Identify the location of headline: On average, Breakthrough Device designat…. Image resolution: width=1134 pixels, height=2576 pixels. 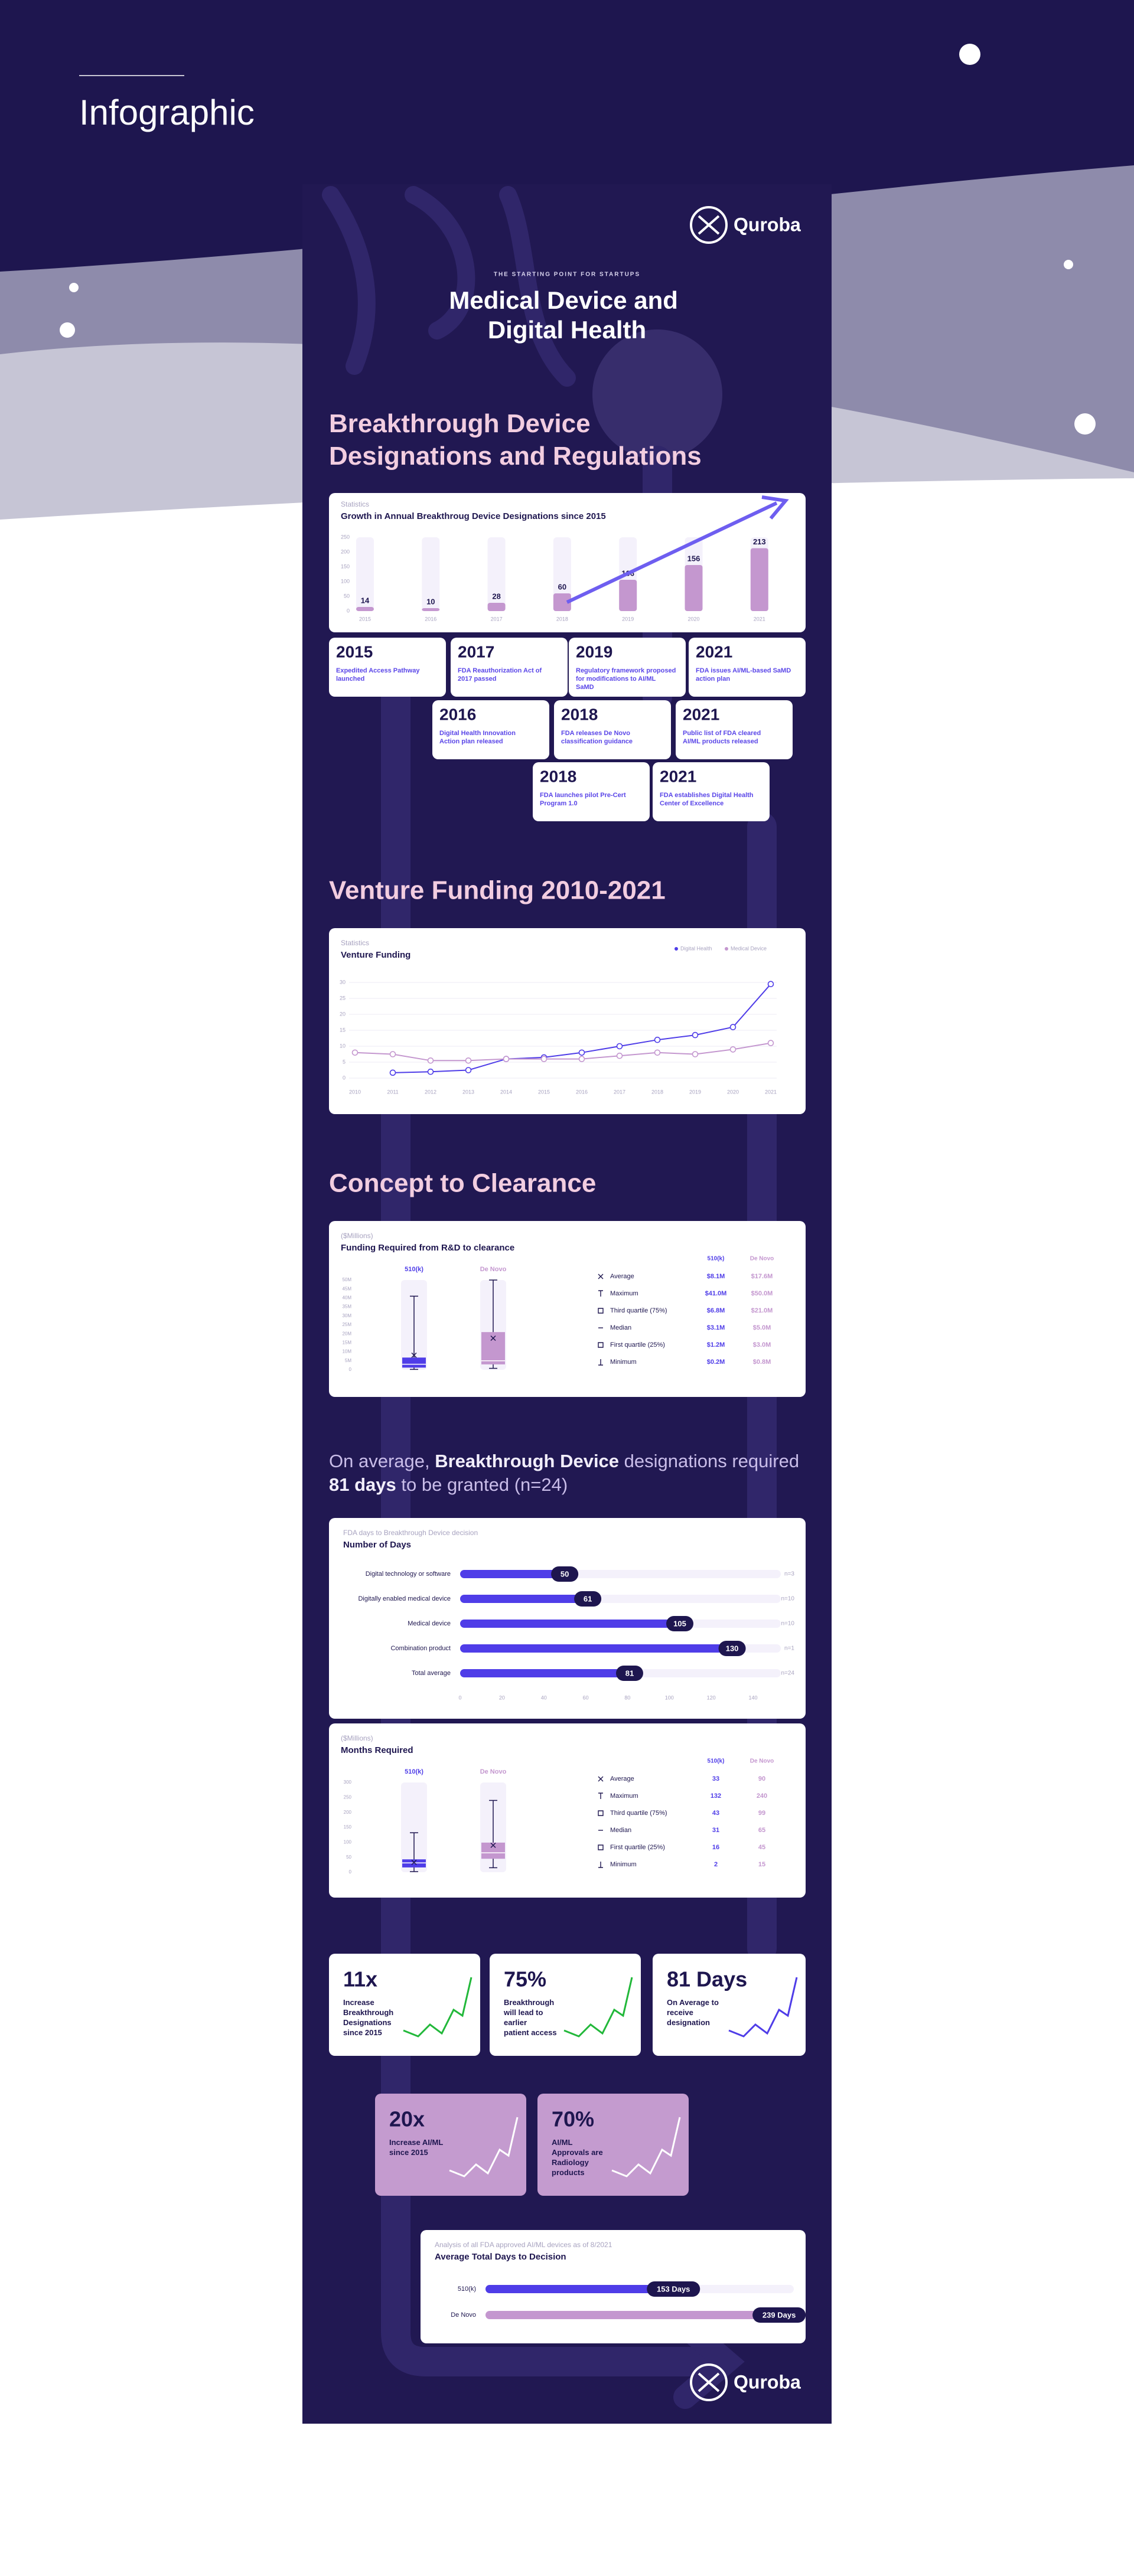
(564, 1473).